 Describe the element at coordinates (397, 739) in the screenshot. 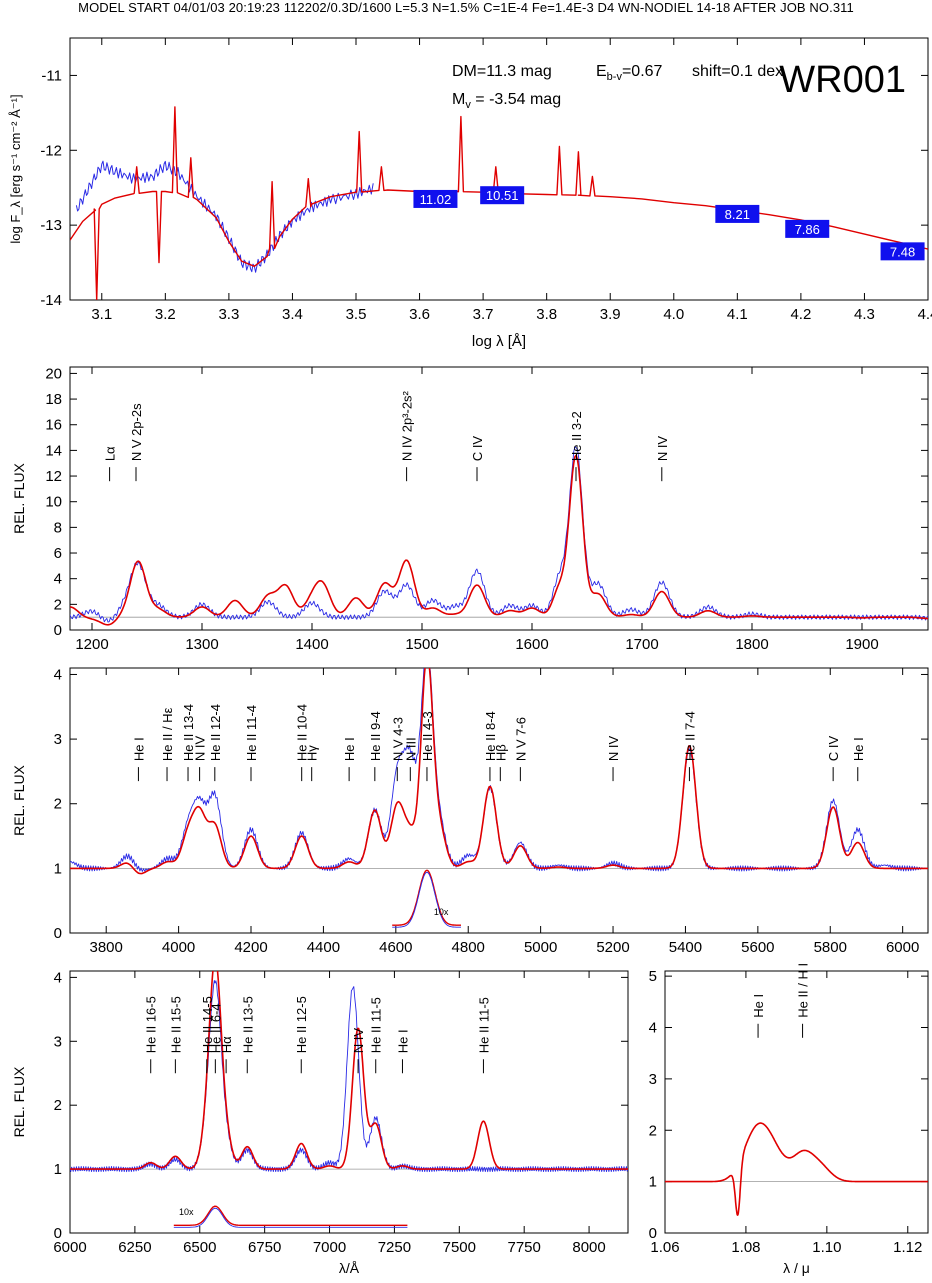

I see `line-id-label: N V 4-3` at that location.